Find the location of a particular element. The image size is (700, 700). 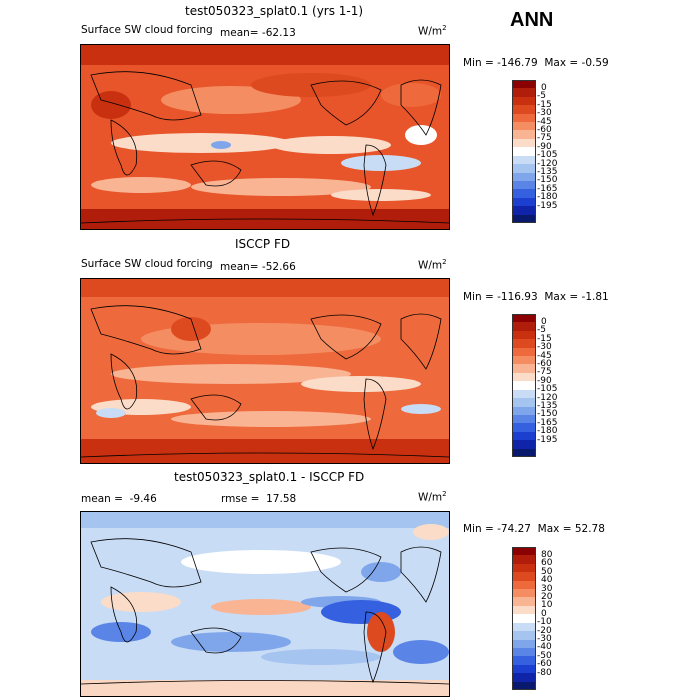

panel2-minmax: Min = -116.93 Max = -1.81 is located at coordinates (536, 297).